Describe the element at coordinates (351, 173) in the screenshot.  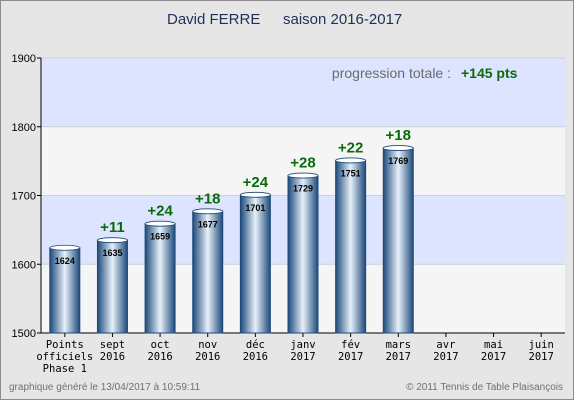
I see `bar-value-label: 1751` at that location.